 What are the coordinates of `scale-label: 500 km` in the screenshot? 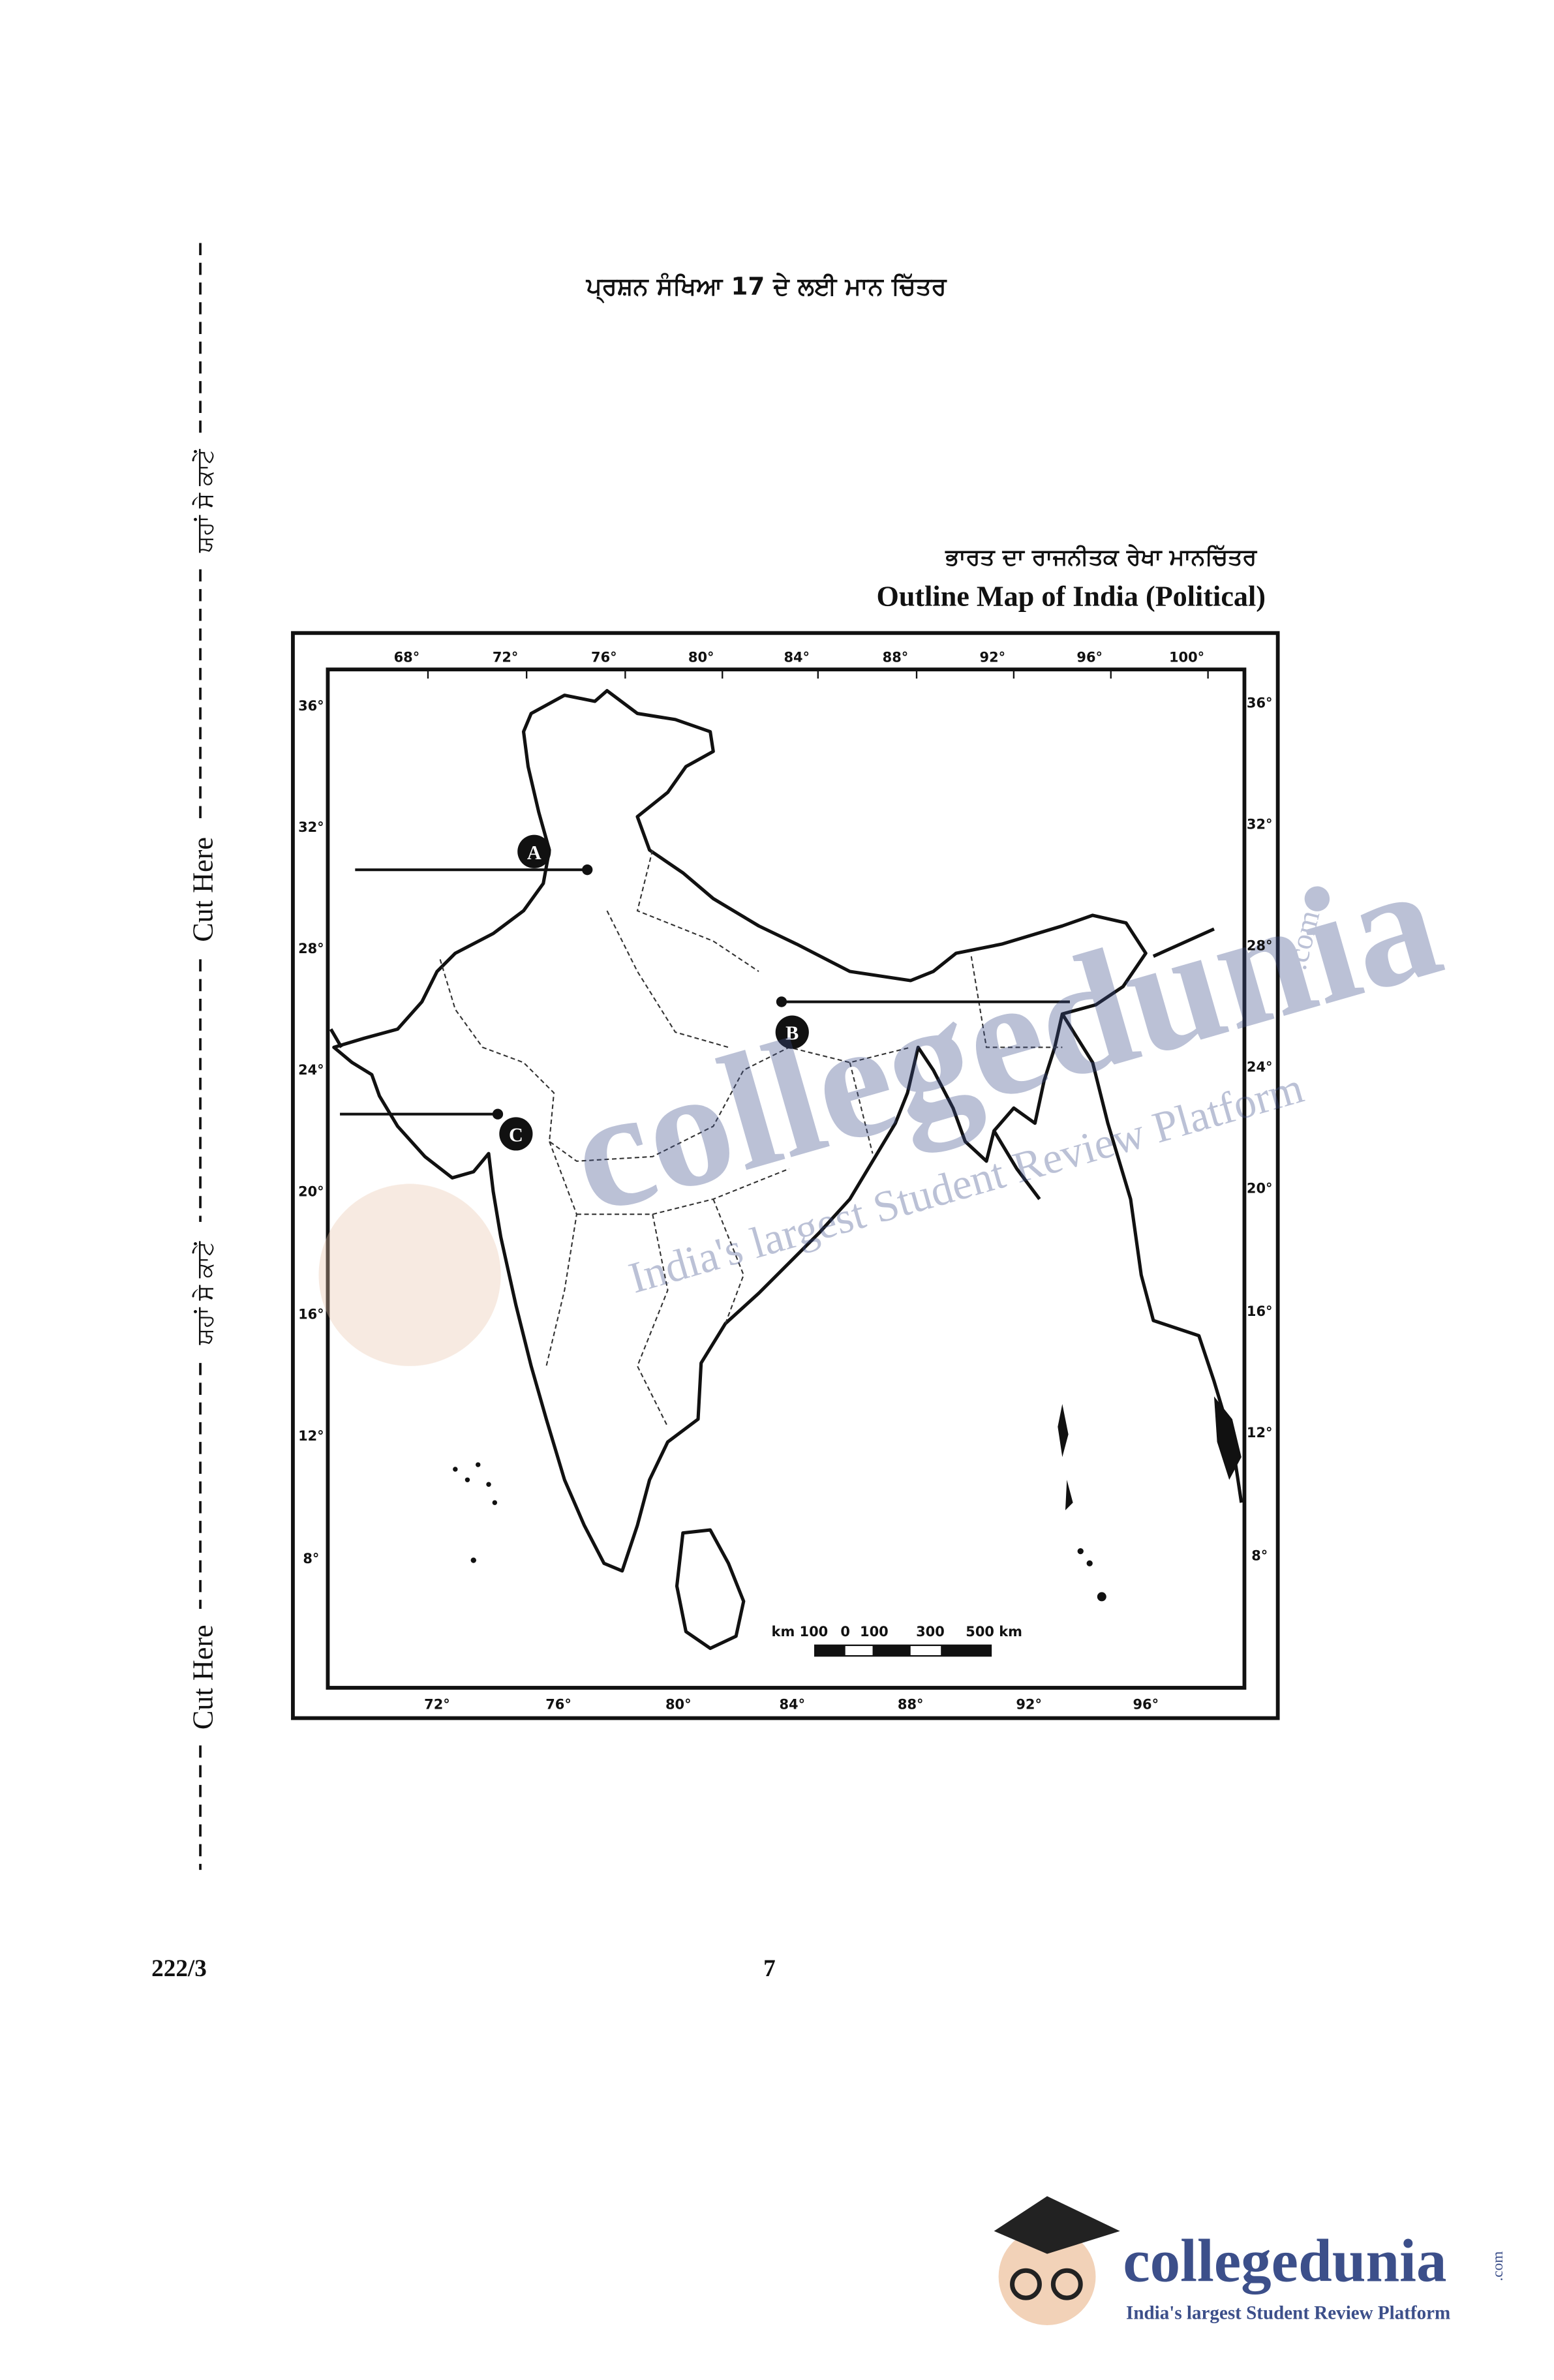 It's located at (994, 1632).